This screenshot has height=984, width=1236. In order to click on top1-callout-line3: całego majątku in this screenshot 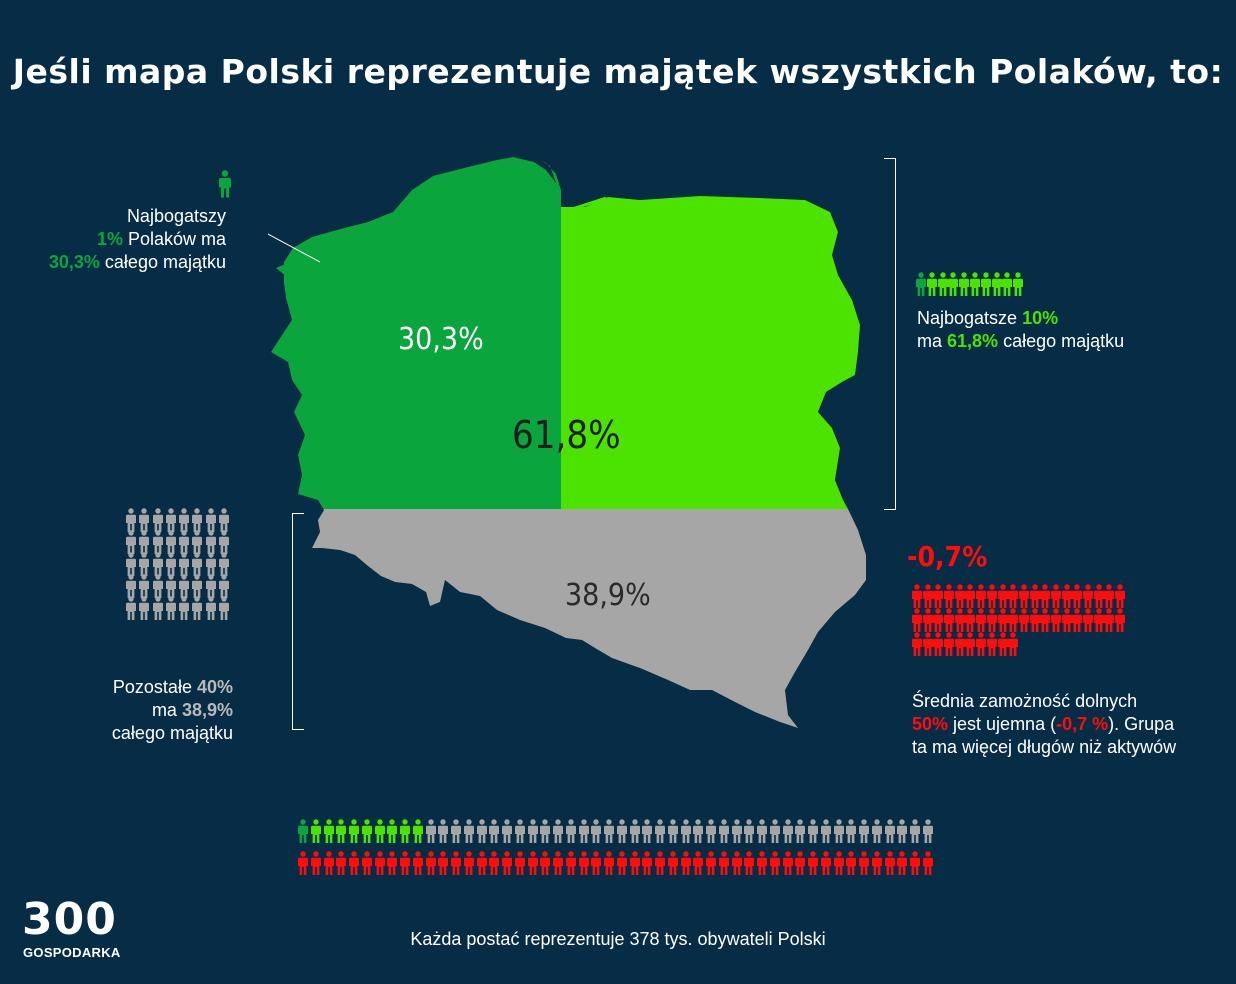, I will do `click(162, 262)`.